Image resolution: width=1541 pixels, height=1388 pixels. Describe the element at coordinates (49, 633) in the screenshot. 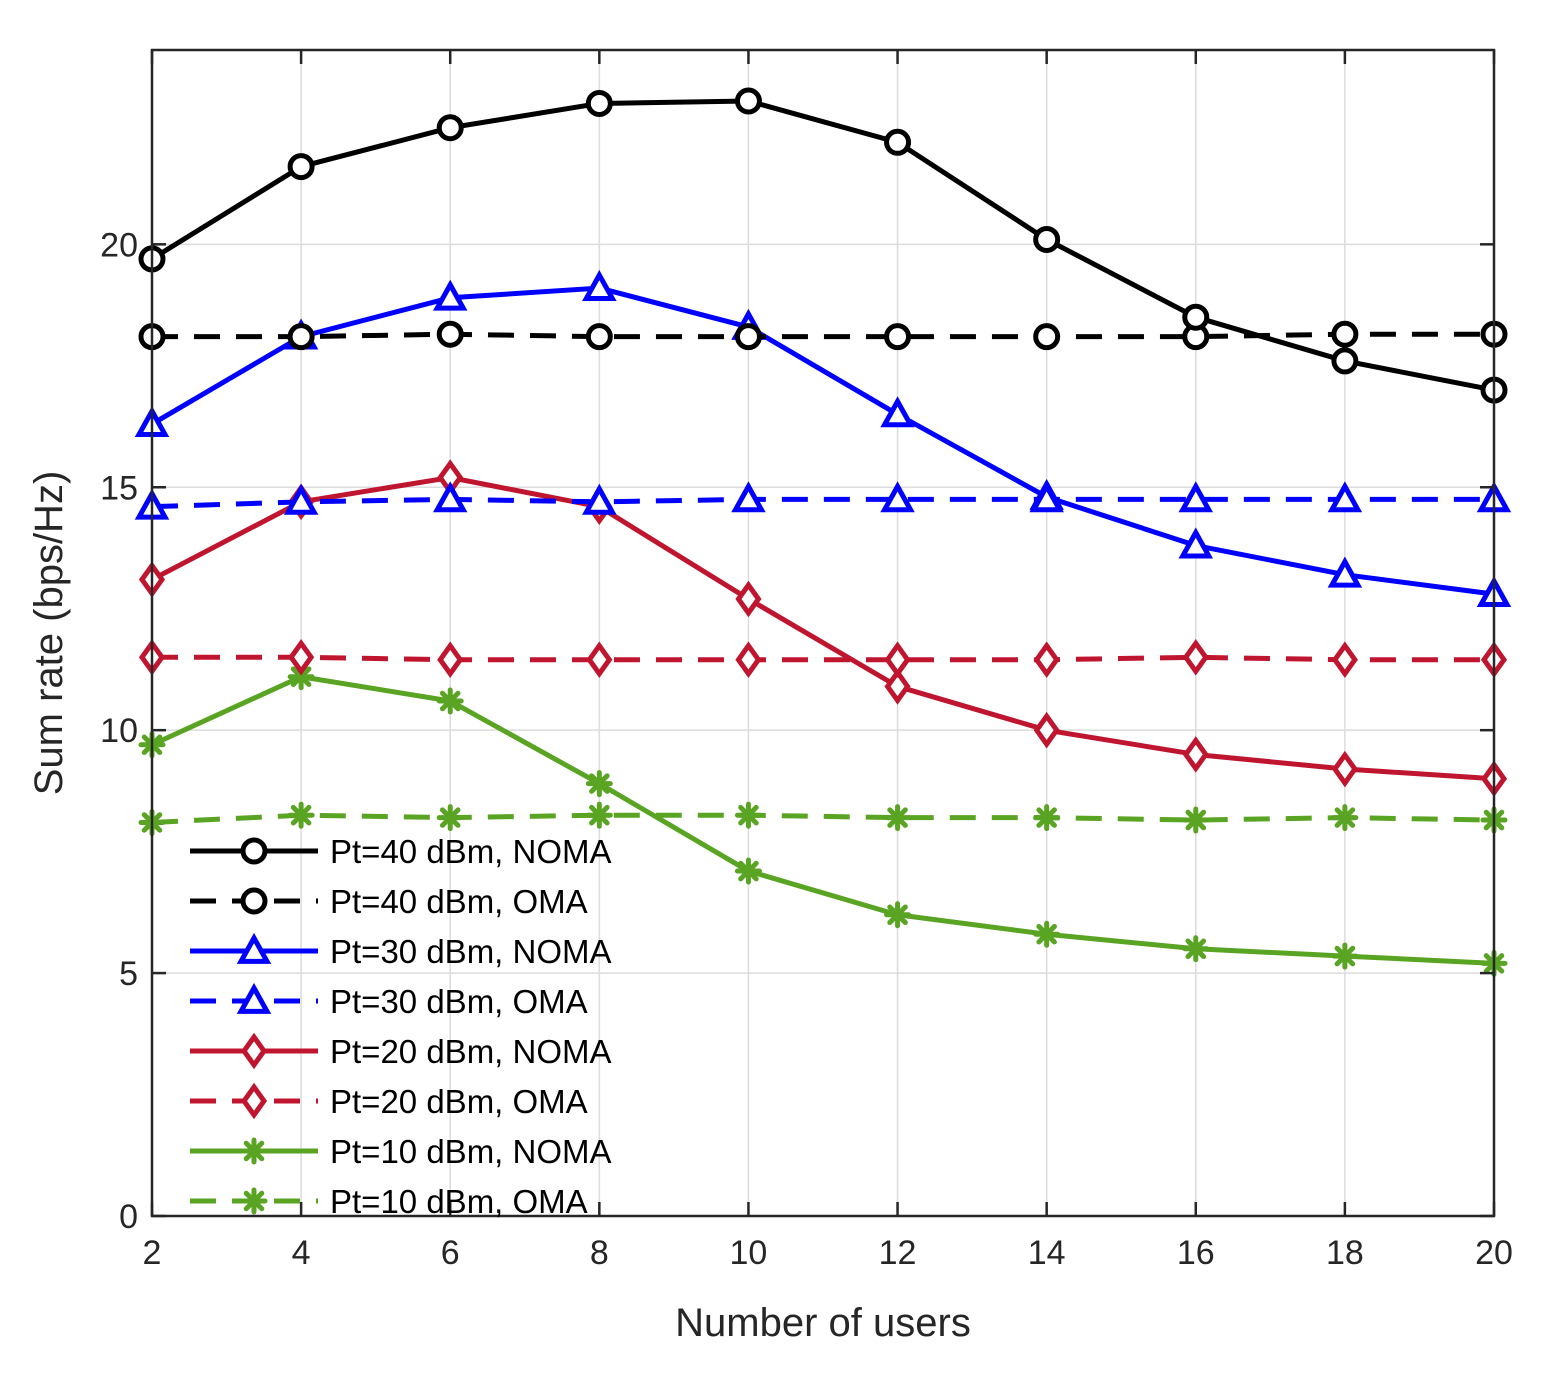

I see `y-axis-label: Sum rate (bps/Hz)` at that location.